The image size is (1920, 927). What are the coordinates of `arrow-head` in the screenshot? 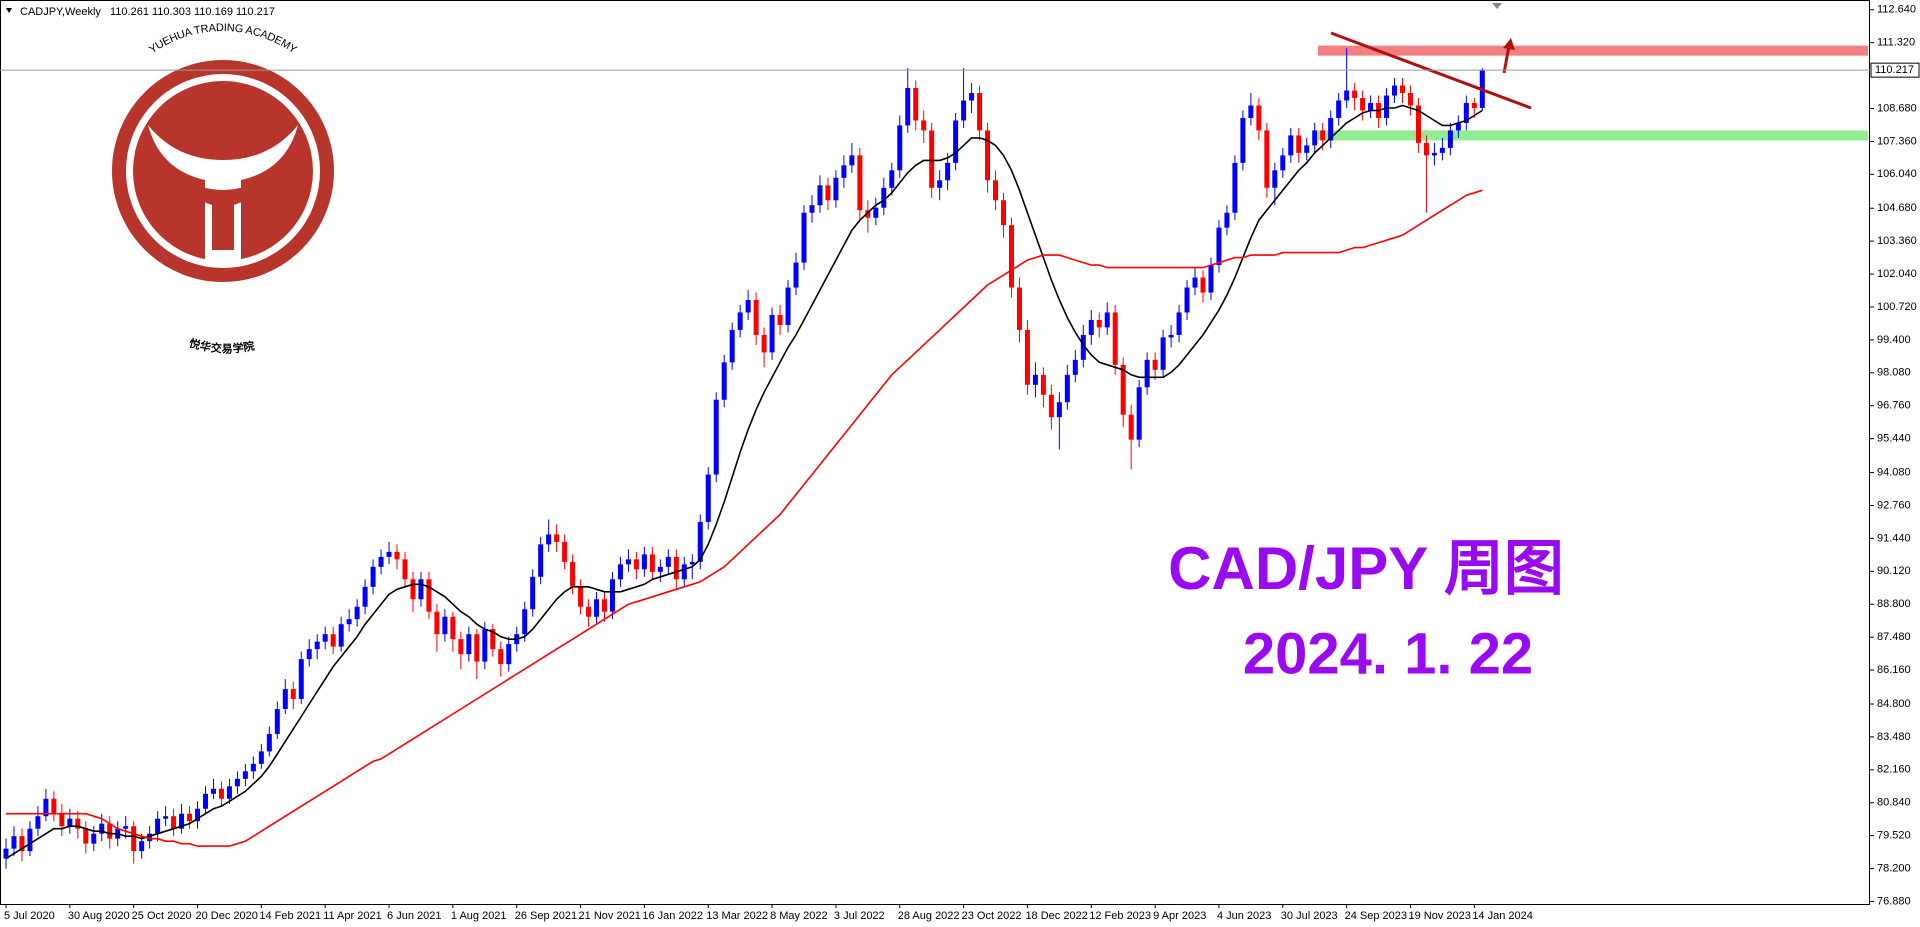 It's located at (1509, 44).